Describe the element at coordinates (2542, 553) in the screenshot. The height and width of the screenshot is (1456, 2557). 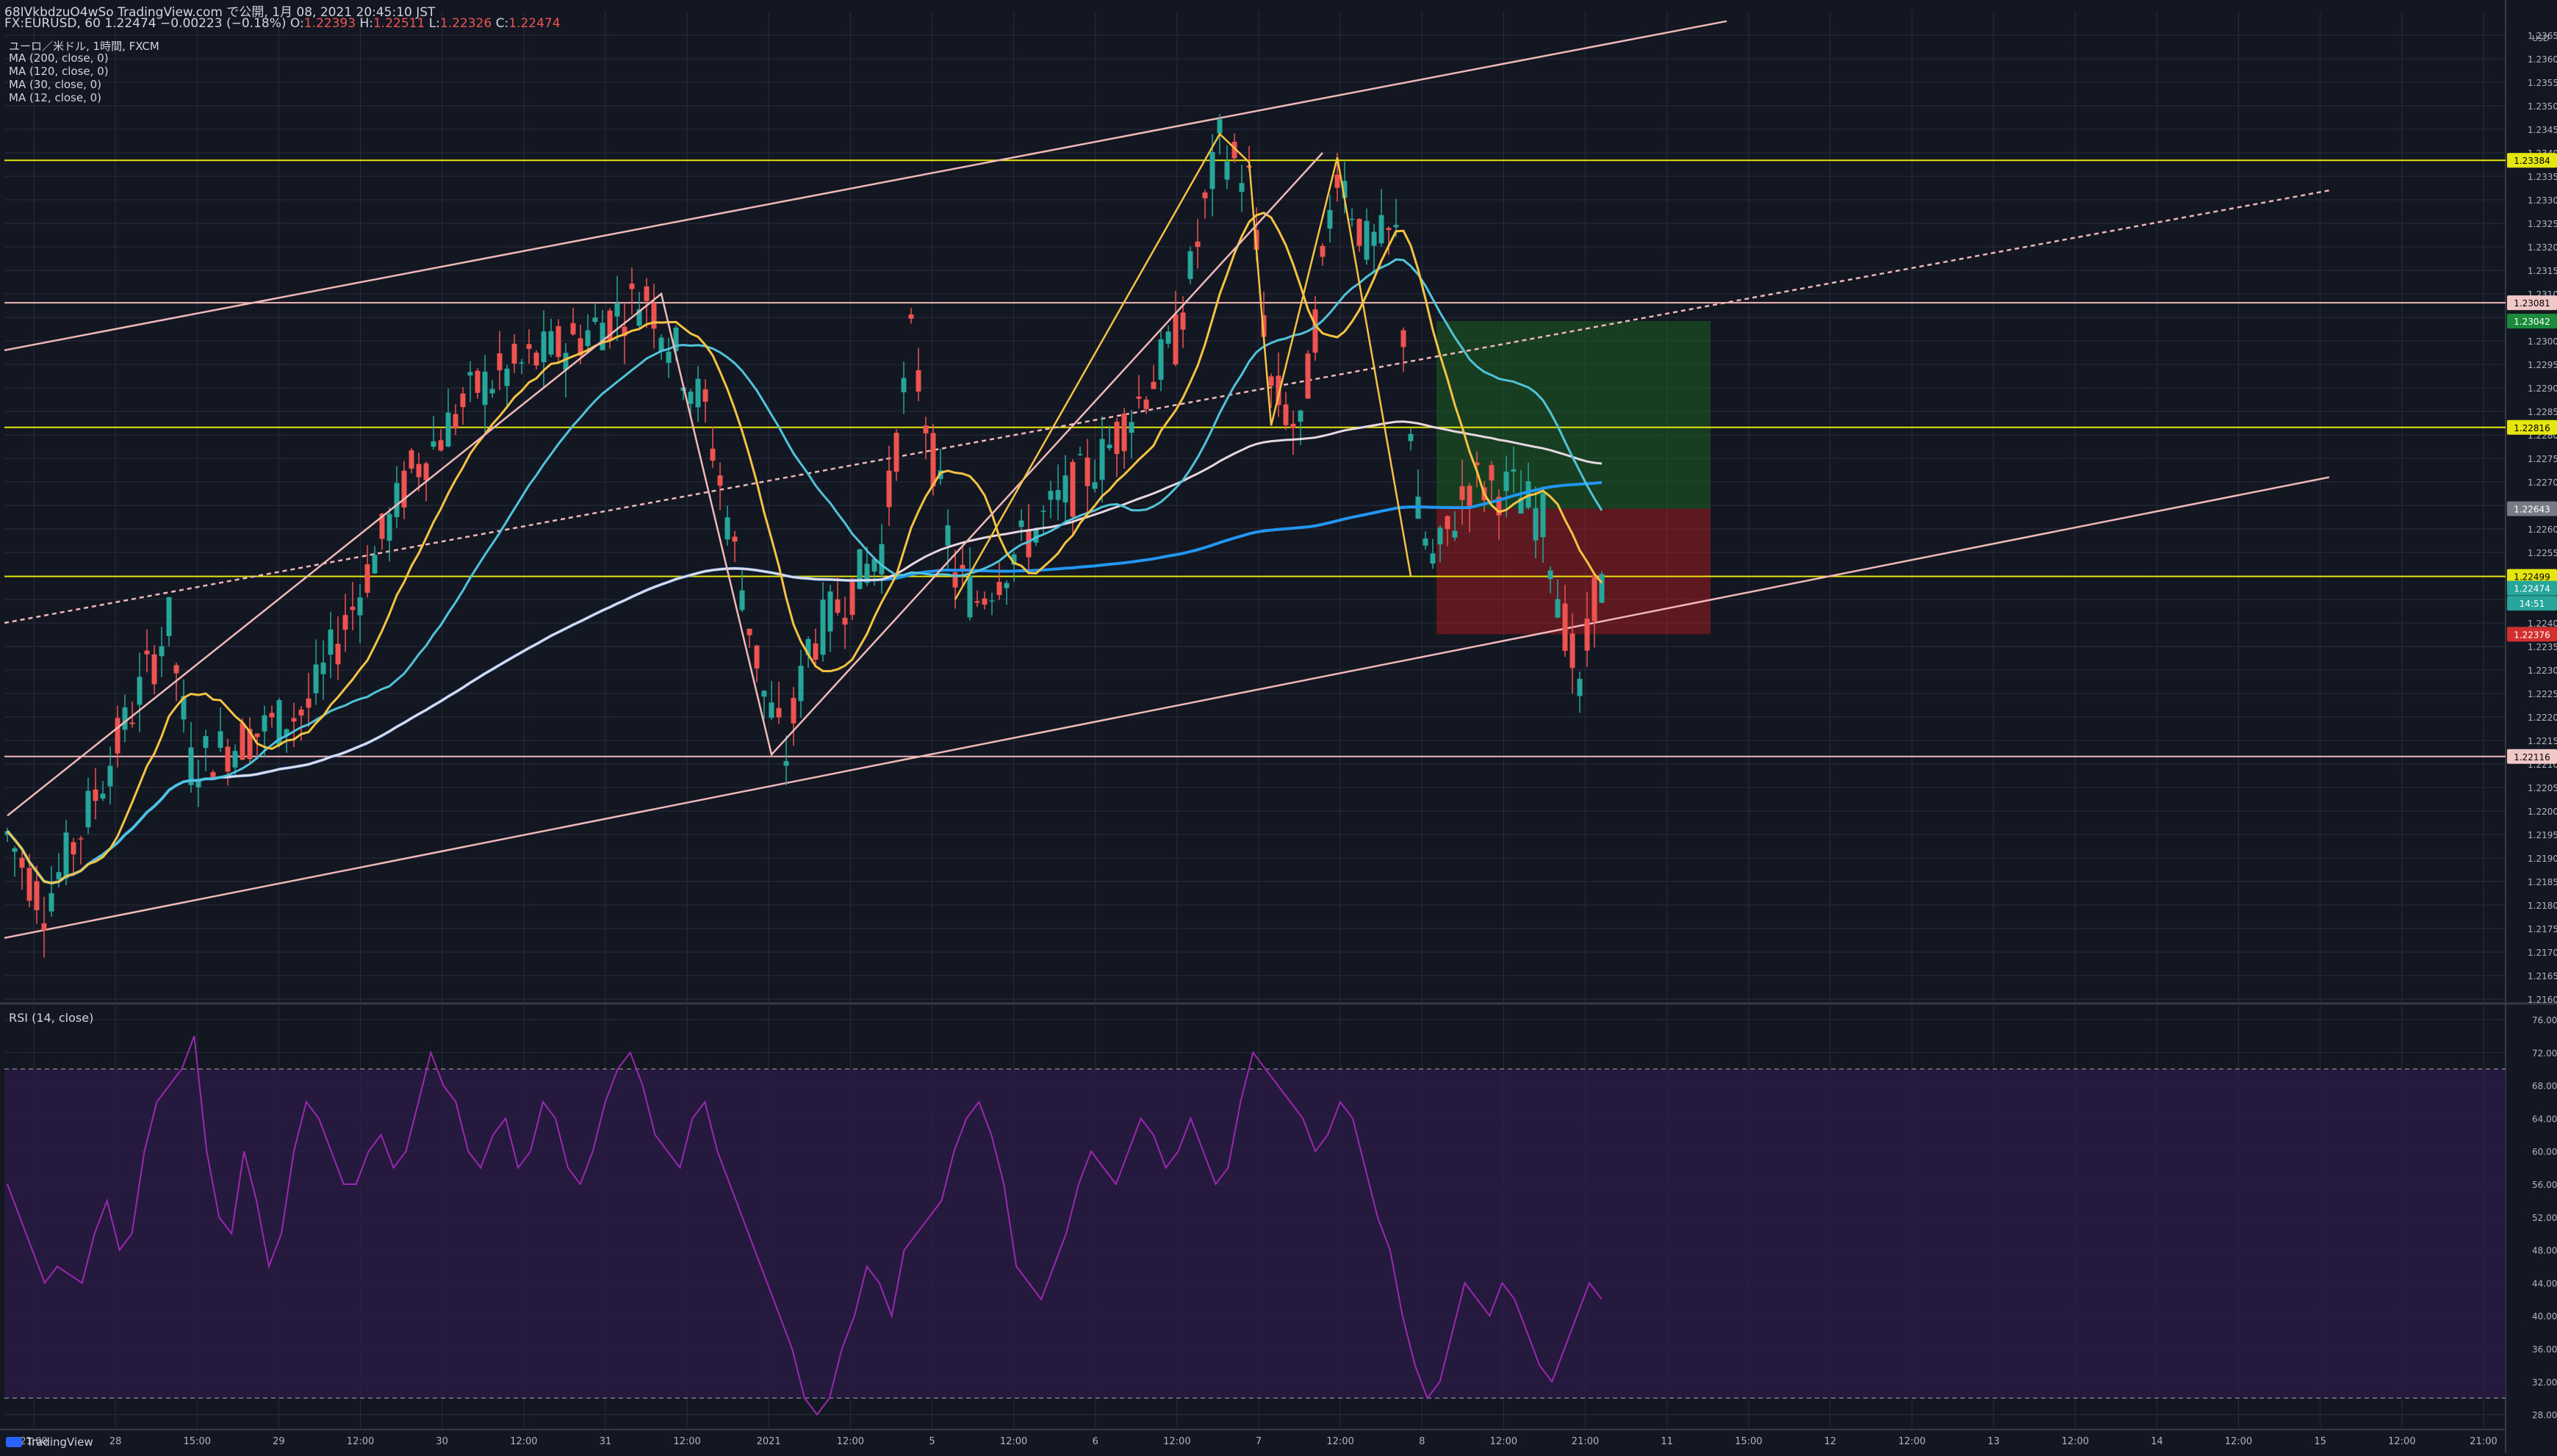
I see `price-tick-label: 1.22550` at that location.